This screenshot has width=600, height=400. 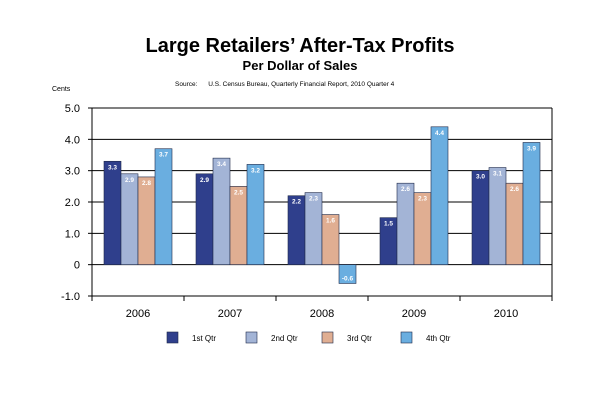 I want to click on x-tick-label: 2010, so click(x=506, y=314).